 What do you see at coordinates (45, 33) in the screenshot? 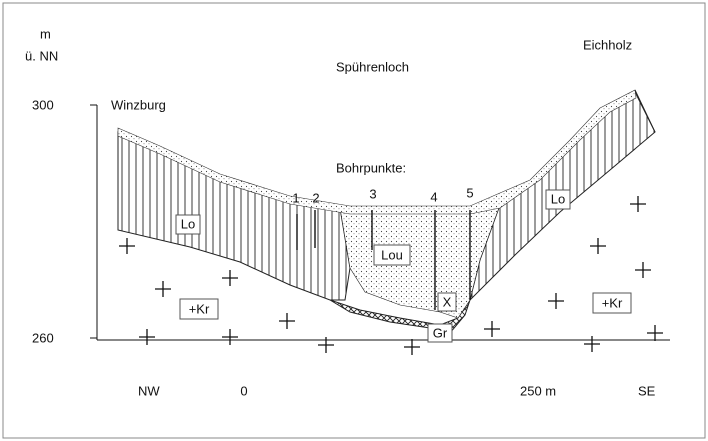
I see `unit-label: m` at bounding box center [45, 33].